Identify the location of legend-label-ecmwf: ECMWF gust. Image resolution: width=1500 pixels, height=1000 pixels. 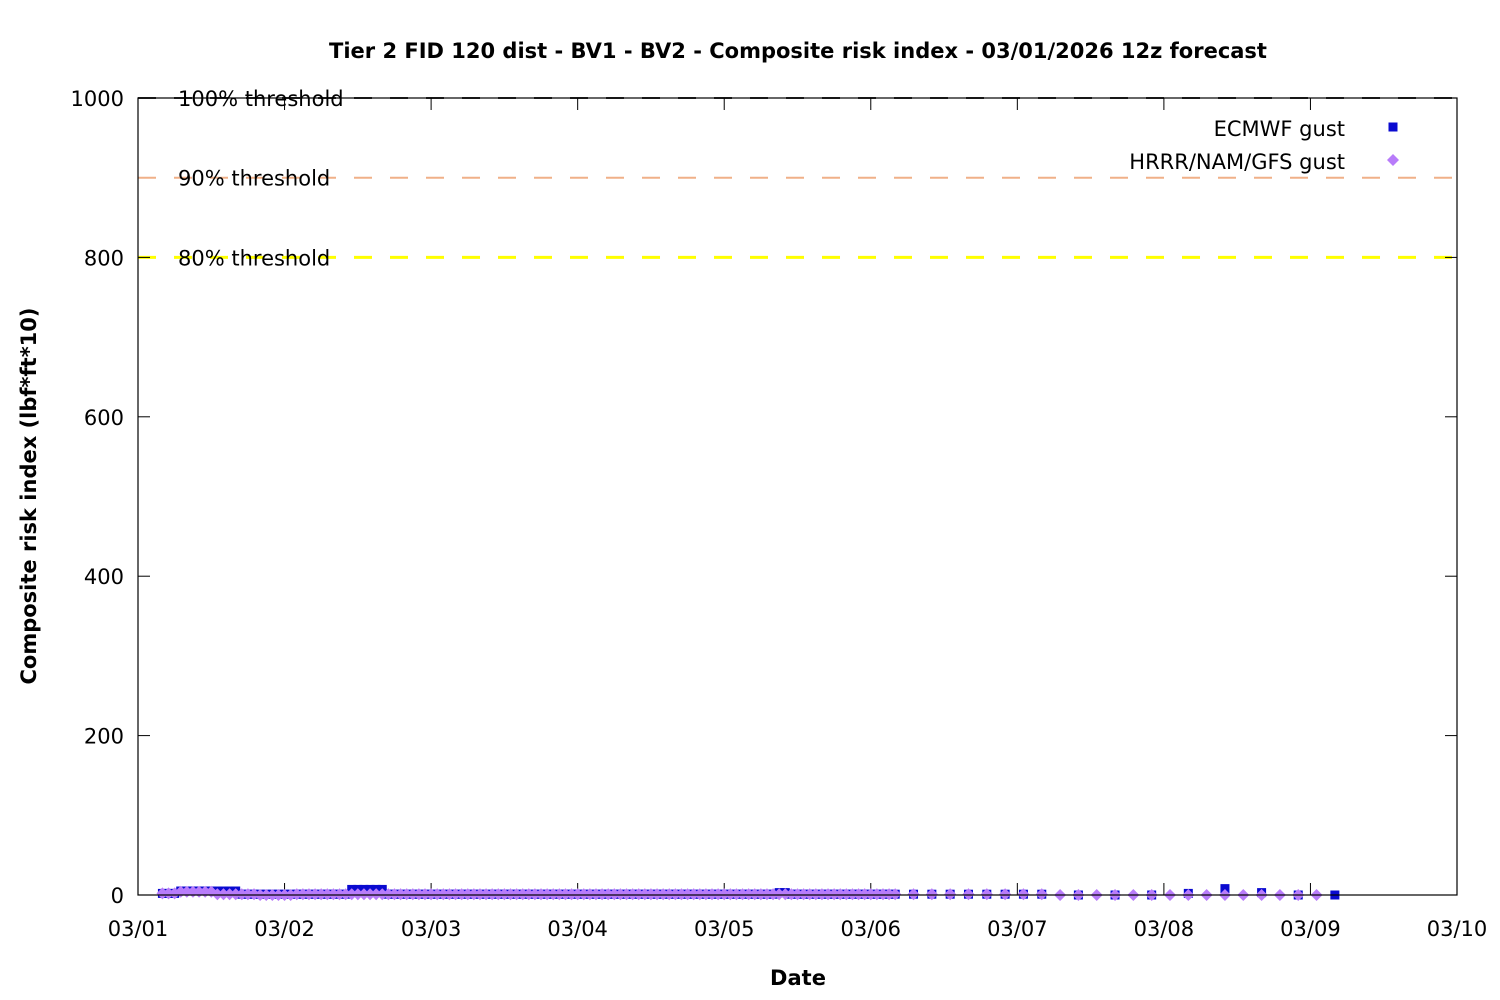
(1279, 129).